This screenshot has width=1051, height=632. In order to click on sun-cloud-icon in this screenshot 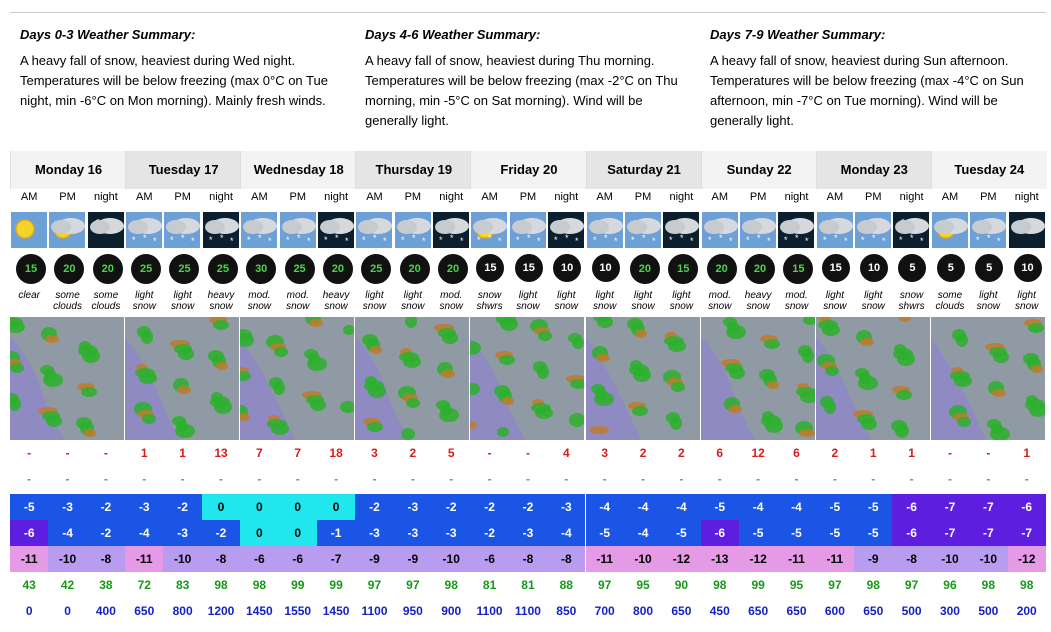, I will do `click(949, 230)`.